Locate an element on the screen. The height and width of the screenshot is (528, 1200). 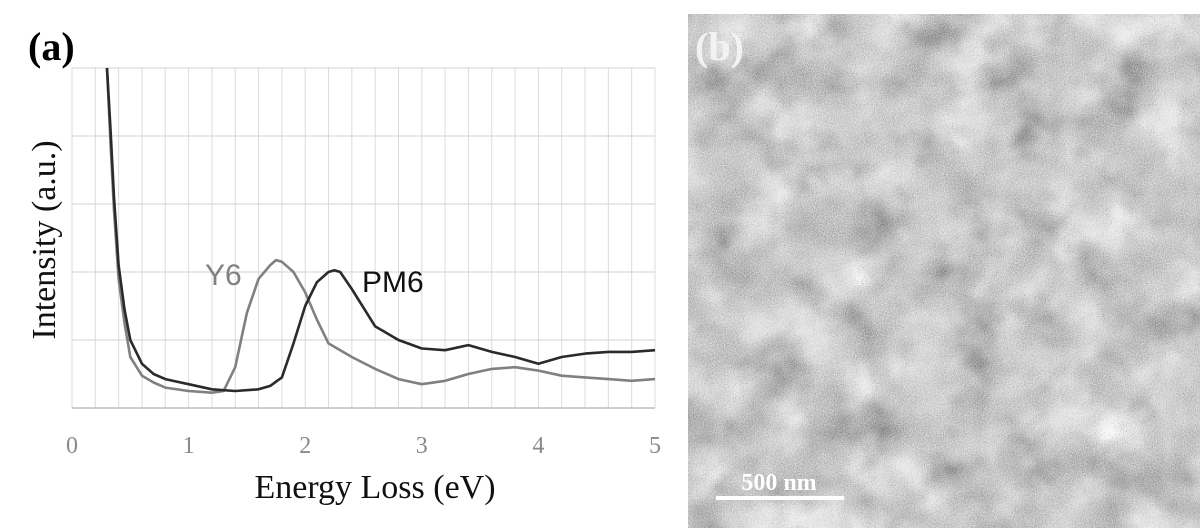
x-tick-label: 5 is located at coordinates (655, 446).